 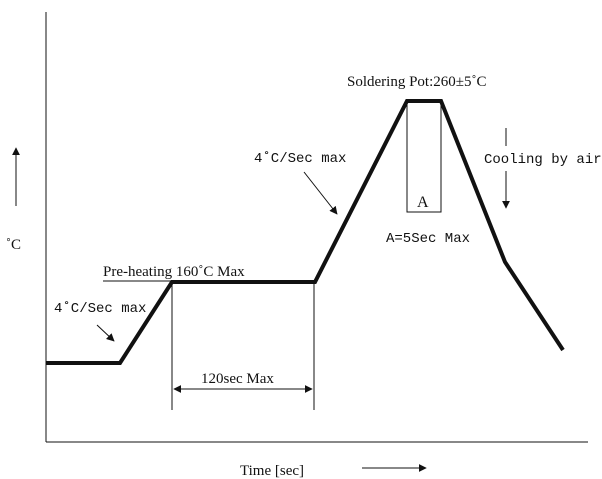 I want to click on ramp-up-rate-label-bottom: 4˚C/Sec max, so click(x=100, y=309).